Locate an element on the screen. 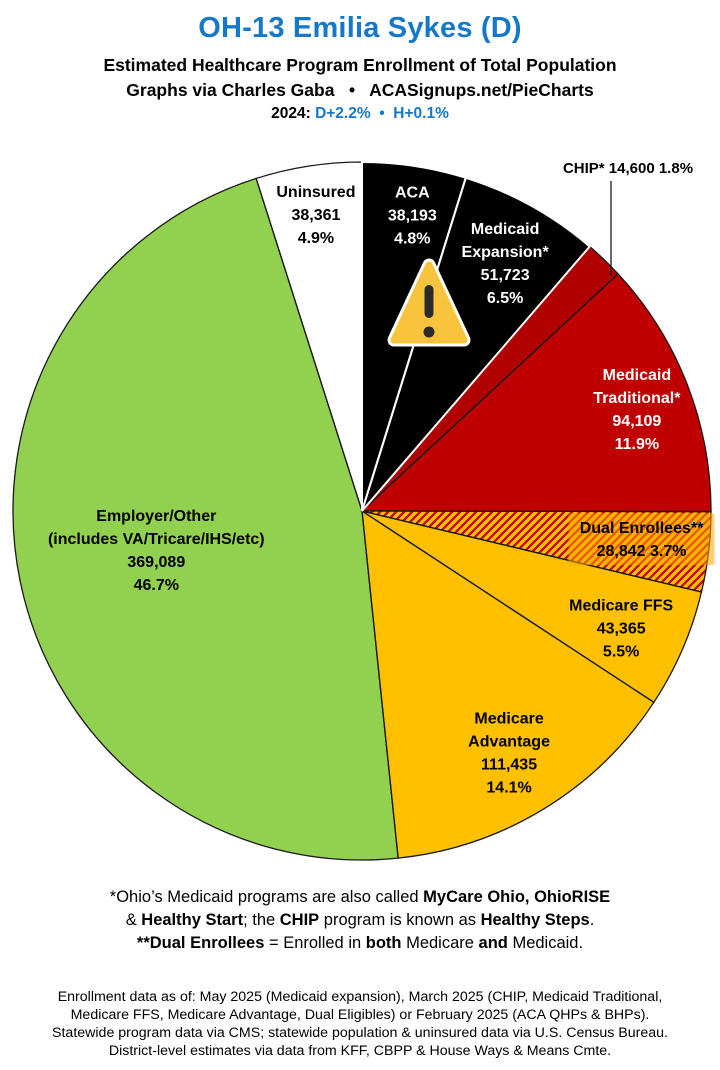 Image resolution: width=720 pixels, height=1070 pixels. slice-label-employer-other-line1: Employer/Other is located at coordinates (156, 516).